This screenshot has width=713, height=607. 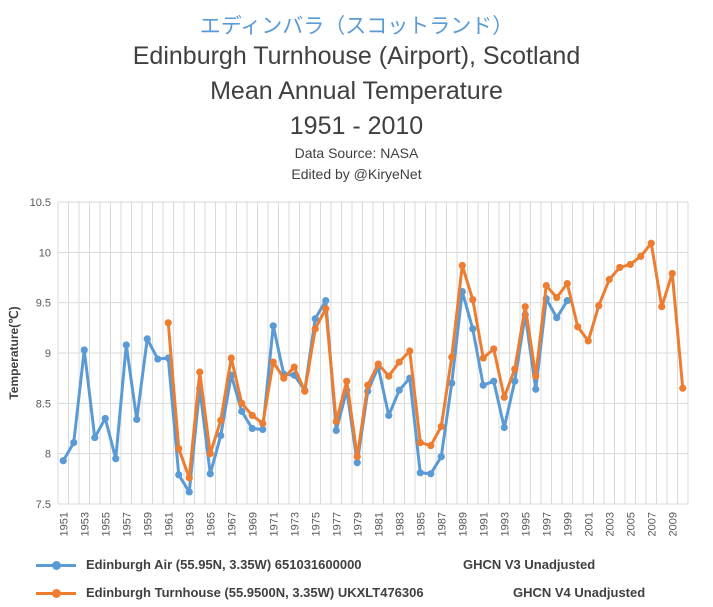 I want to click on x-tick-label: 1967, so click(x=232, y=524).